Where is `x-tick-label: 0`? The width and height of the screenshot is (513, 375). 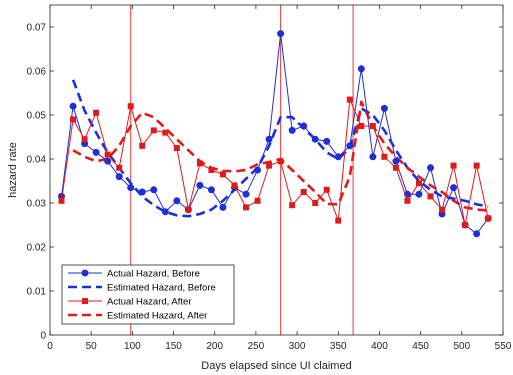 x-tick-label: 0 is located at coordinates (50, 346).